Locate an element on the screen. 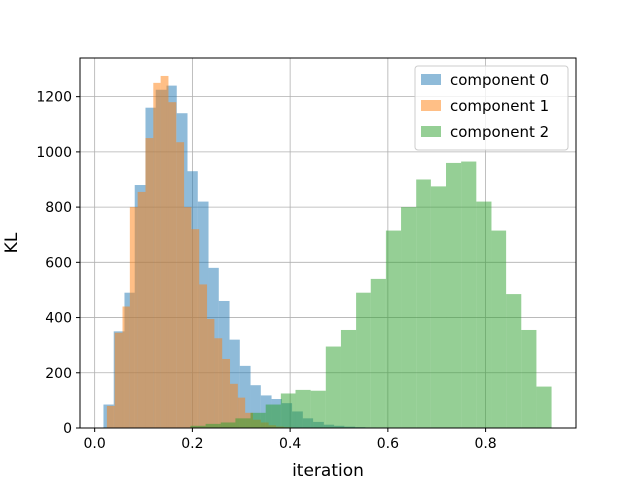  x-tick-label: 0.0 is located at coordinates (95, 444).